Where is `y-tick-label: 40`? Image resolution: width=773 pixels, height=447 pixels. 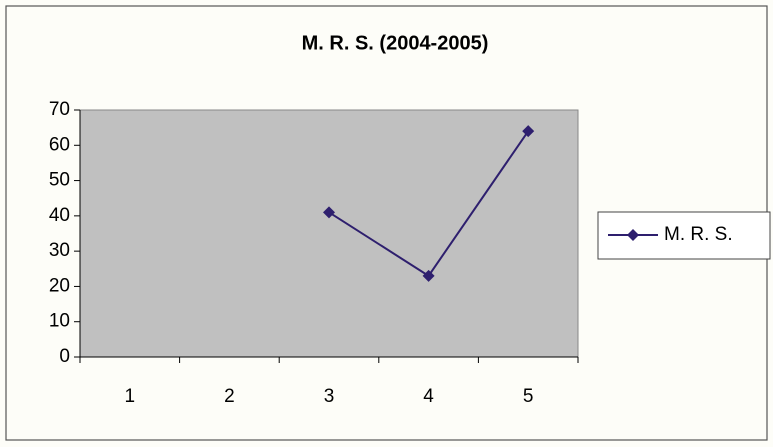
y-tick-label: 40 is located at coordinates (59, 215).